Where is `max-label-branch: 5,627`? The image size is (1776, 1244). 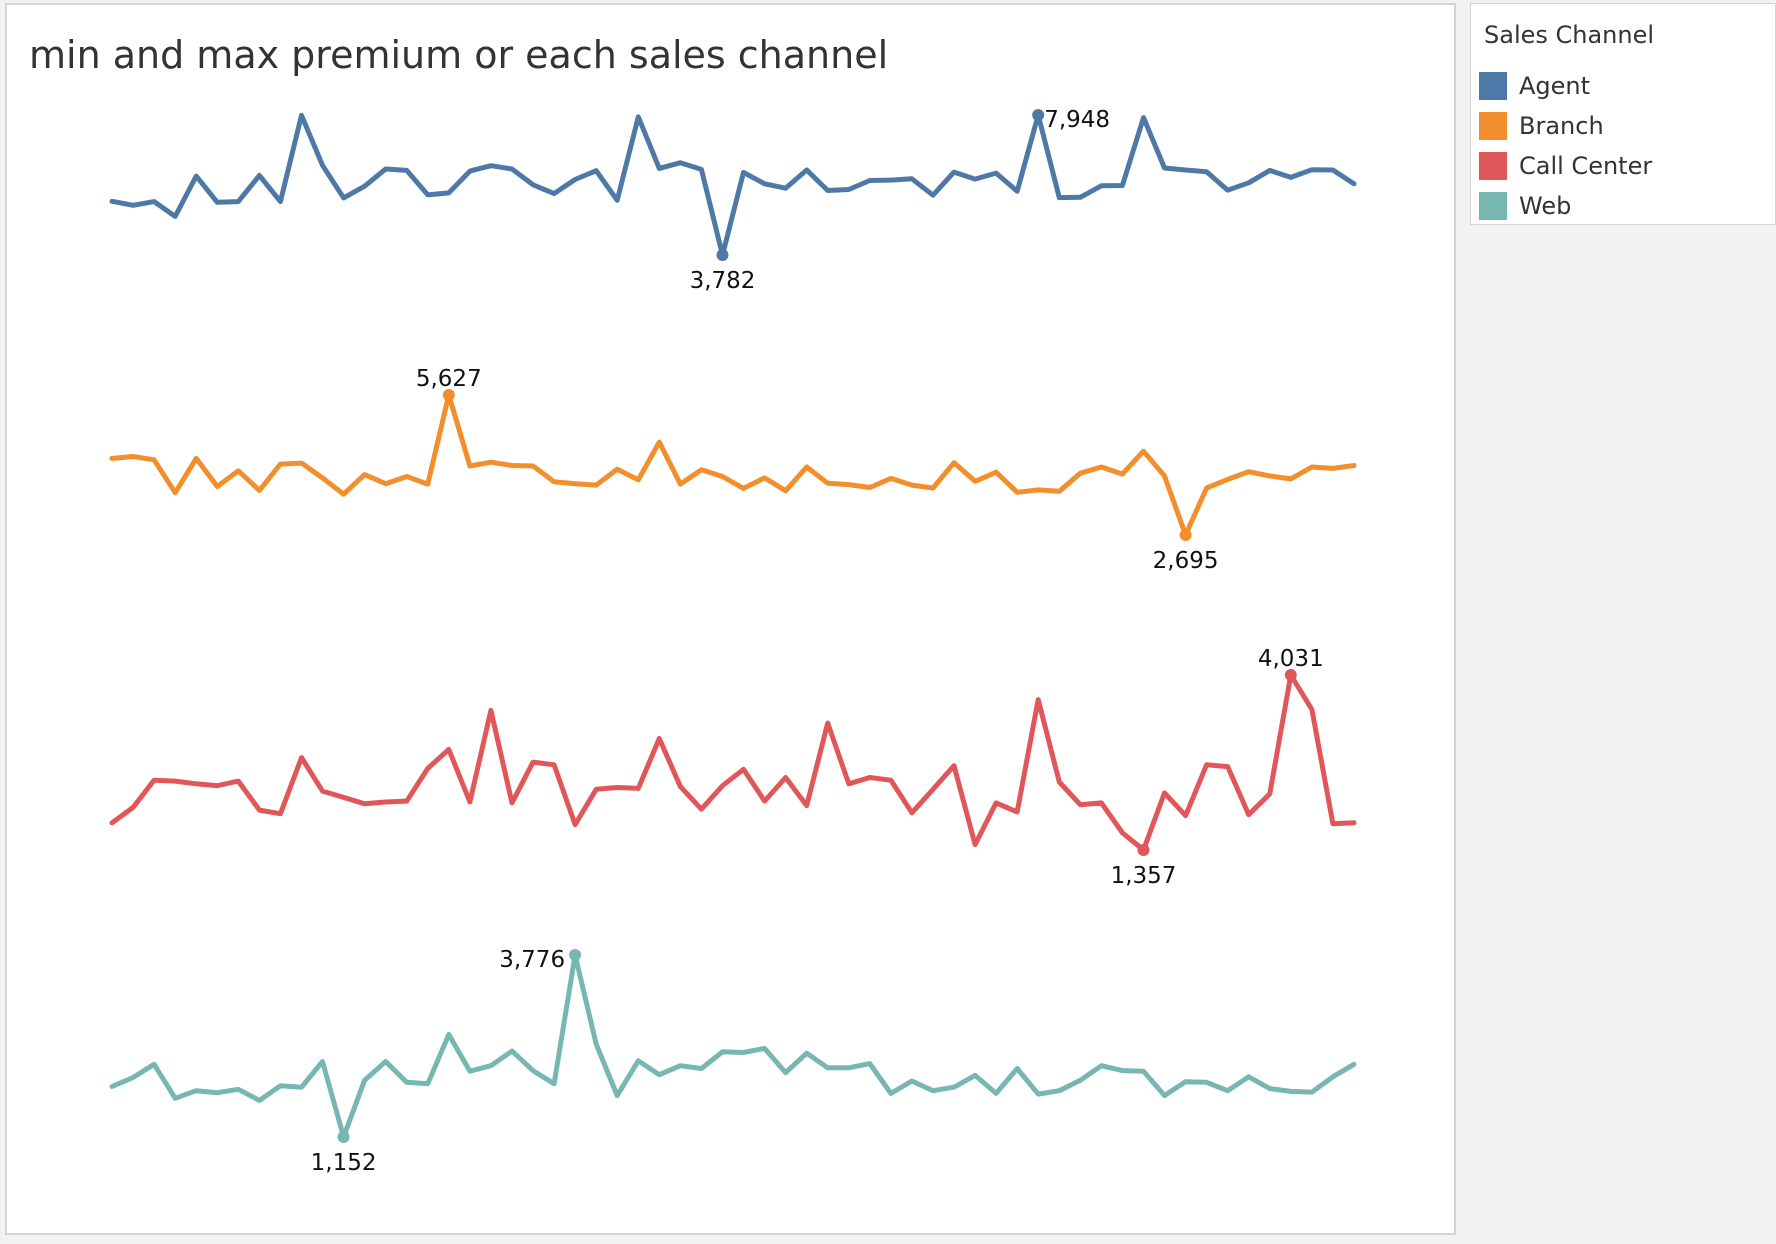 max-label-branch: 5,627 is located at coordinates (449, 379).